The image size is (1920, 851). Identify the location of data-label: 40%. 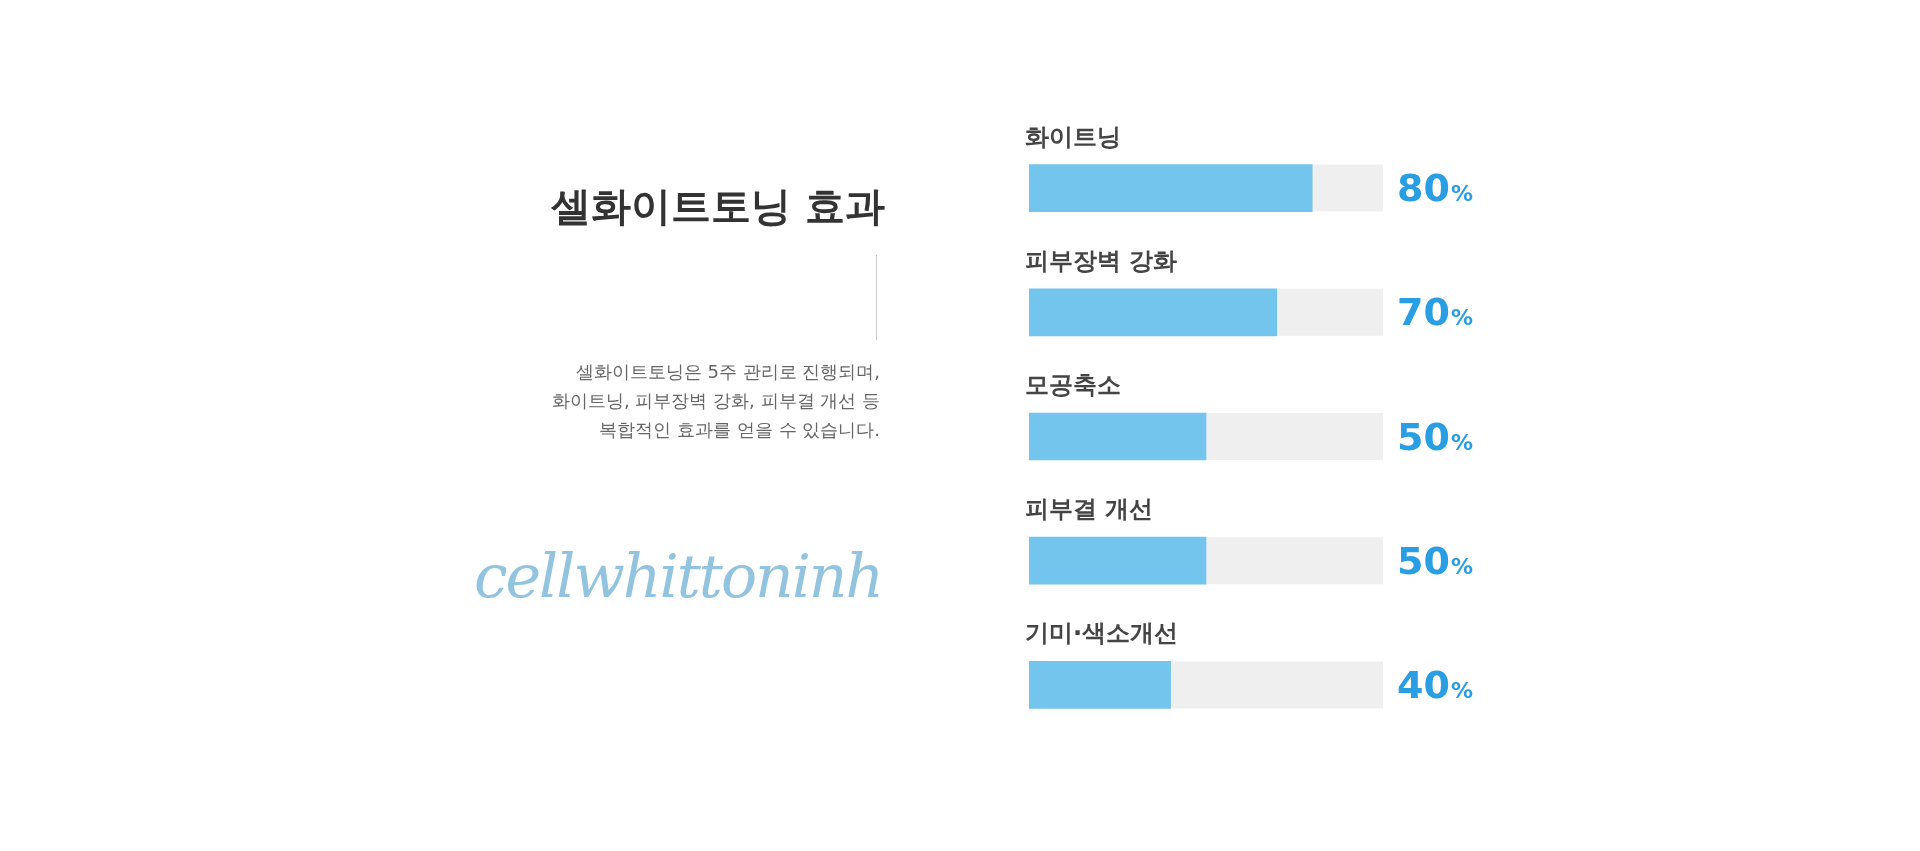
(1435, 684).